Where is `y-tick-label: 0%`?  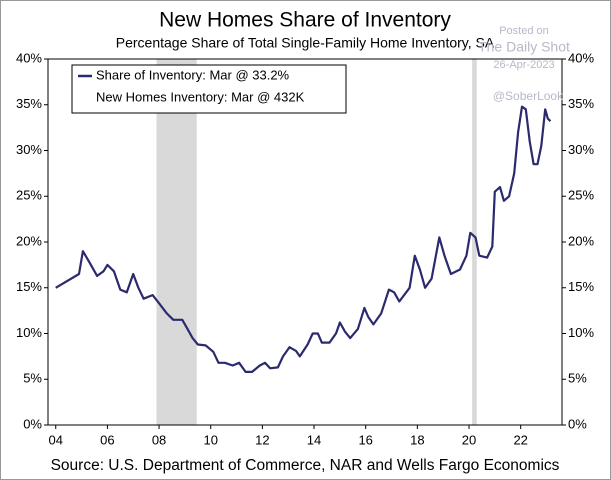 y-tick-label: 0% is located at coordinates (32, 423).